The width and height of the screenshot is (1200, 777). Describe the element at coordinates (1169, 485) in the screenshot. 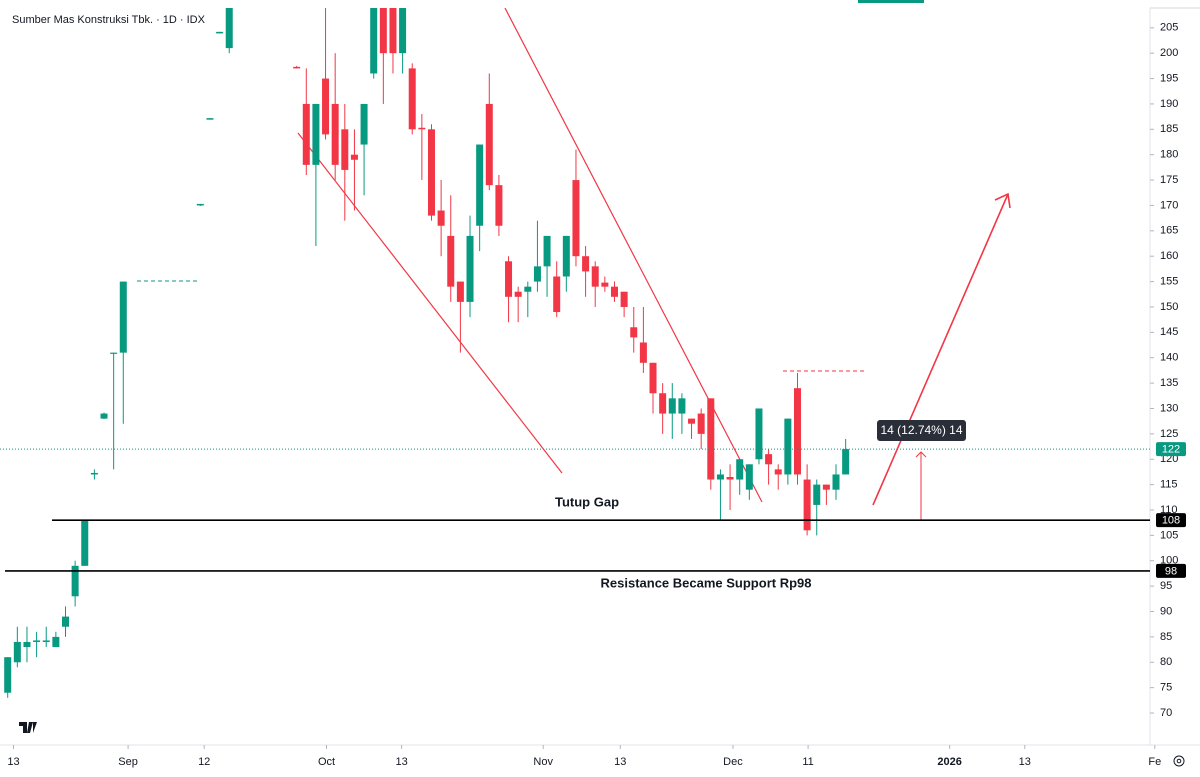

I see `y-tick-label: 115` at that location.